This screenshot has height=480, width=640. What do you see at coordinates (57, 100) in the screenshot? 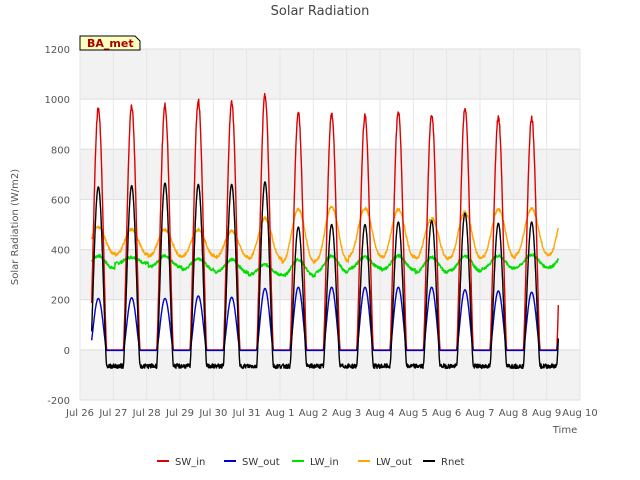
I see `y-tick-label: 1000` at bounding box center [57, 100].